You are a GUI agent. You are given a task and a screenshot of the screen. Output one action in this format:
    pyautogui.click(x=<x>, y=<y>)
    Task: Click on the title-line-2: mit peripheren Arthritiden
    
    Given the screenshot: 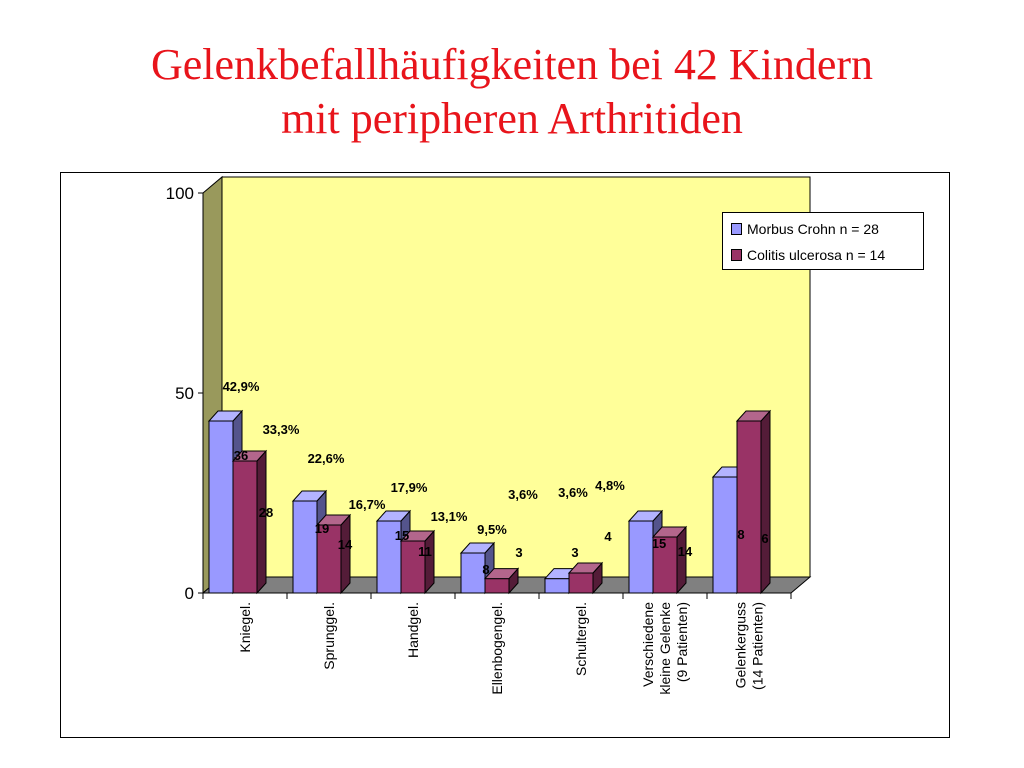 What is the action you would take?
    pyautogui.click(x=512, y=118)
    